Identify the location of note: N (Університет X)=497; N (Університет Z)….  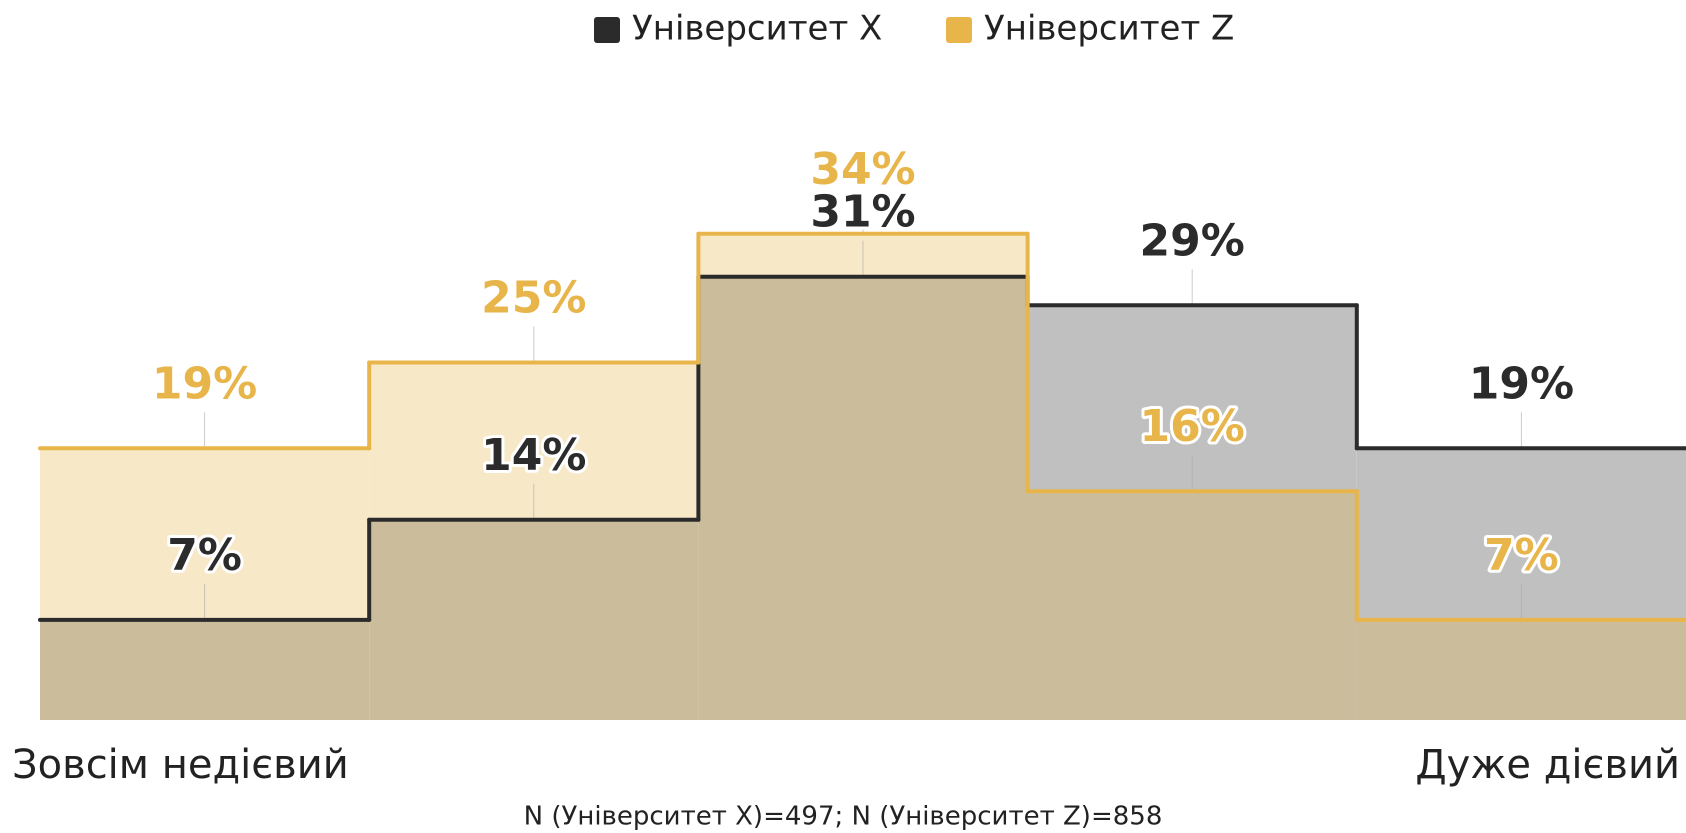
(843, 817).